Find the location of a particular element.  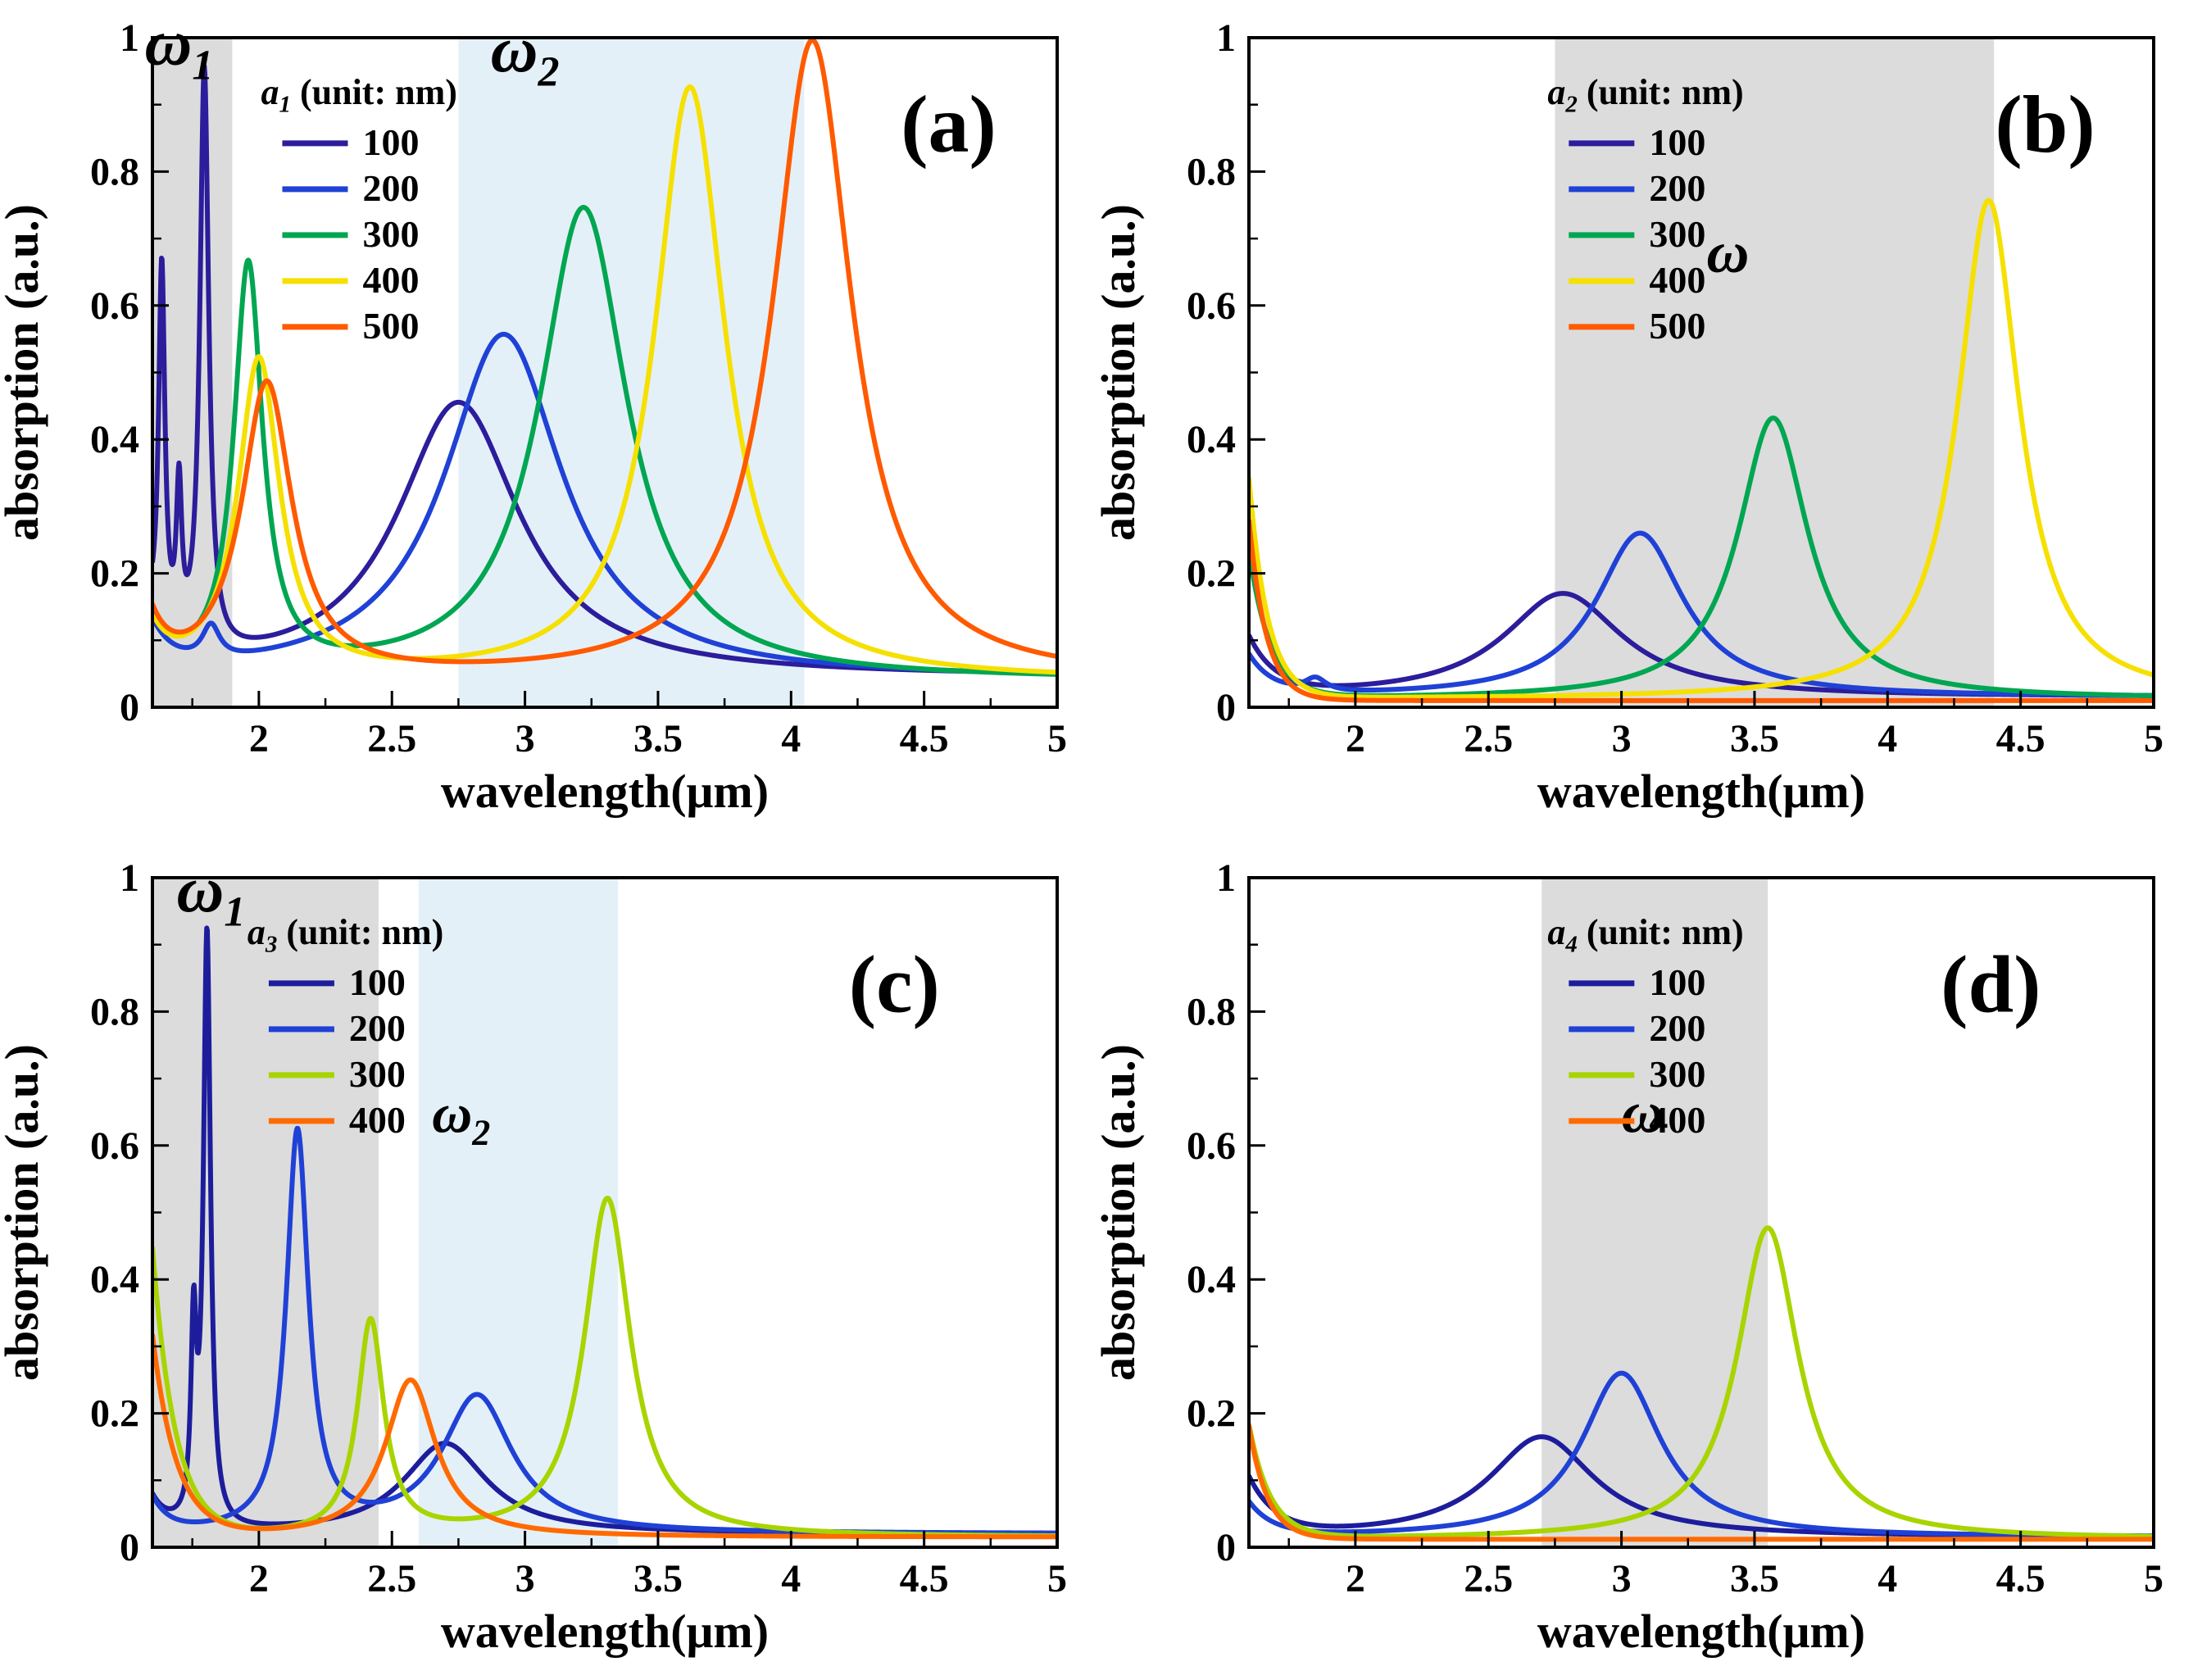

x-tick-label-d: 3 is located at coordinates (1622, 1579).